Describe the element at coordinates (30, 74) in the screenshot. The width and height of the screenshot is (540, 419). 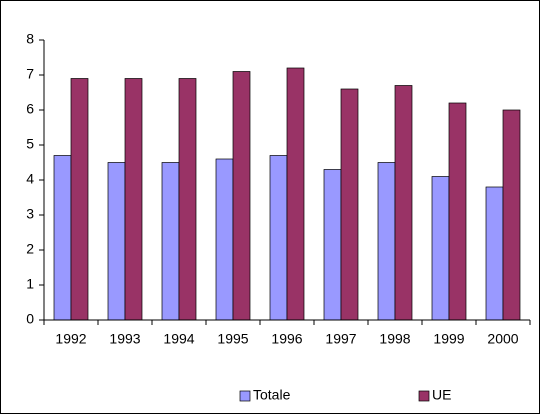
I see `y-tick-label: 7` at that location.